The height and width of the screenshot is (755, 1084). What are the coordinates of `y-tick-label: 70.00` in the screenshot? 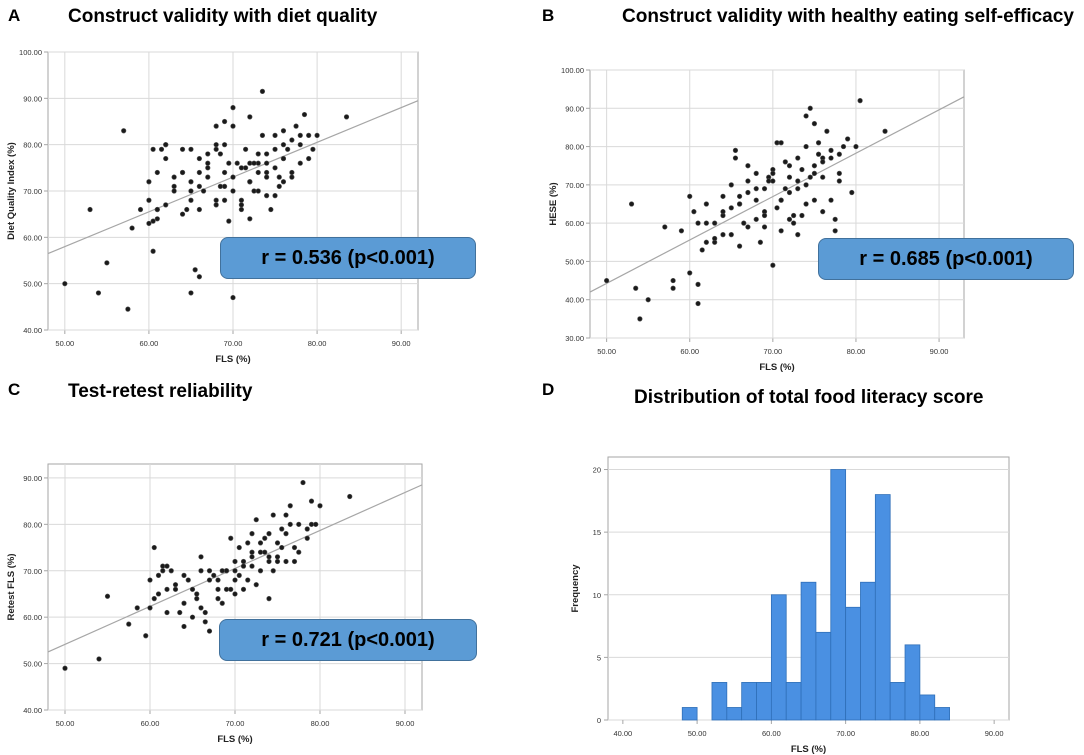 It's located at (32, 191).